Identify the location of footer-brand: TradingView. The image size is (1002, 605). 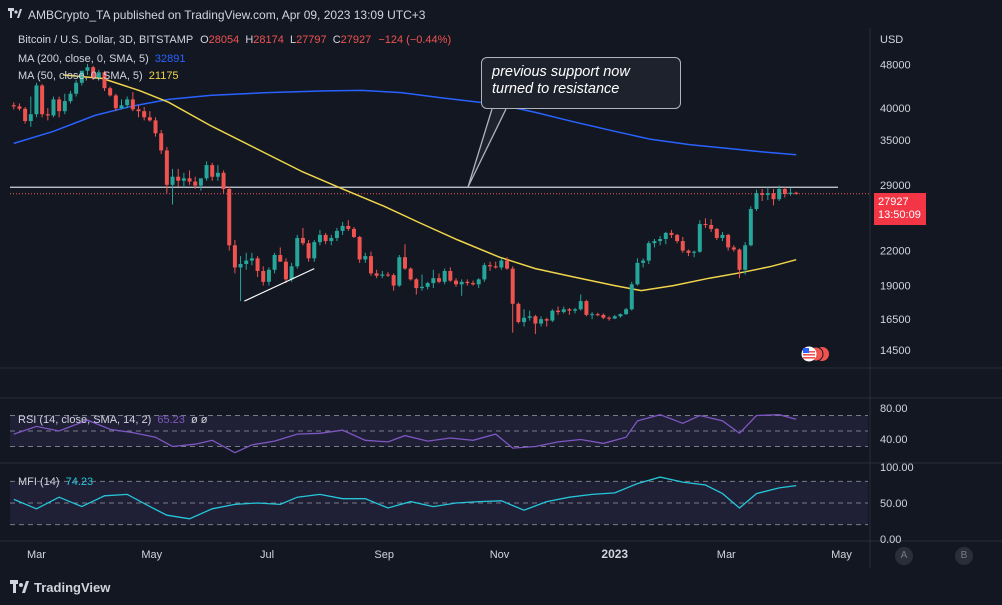
(72, 587).